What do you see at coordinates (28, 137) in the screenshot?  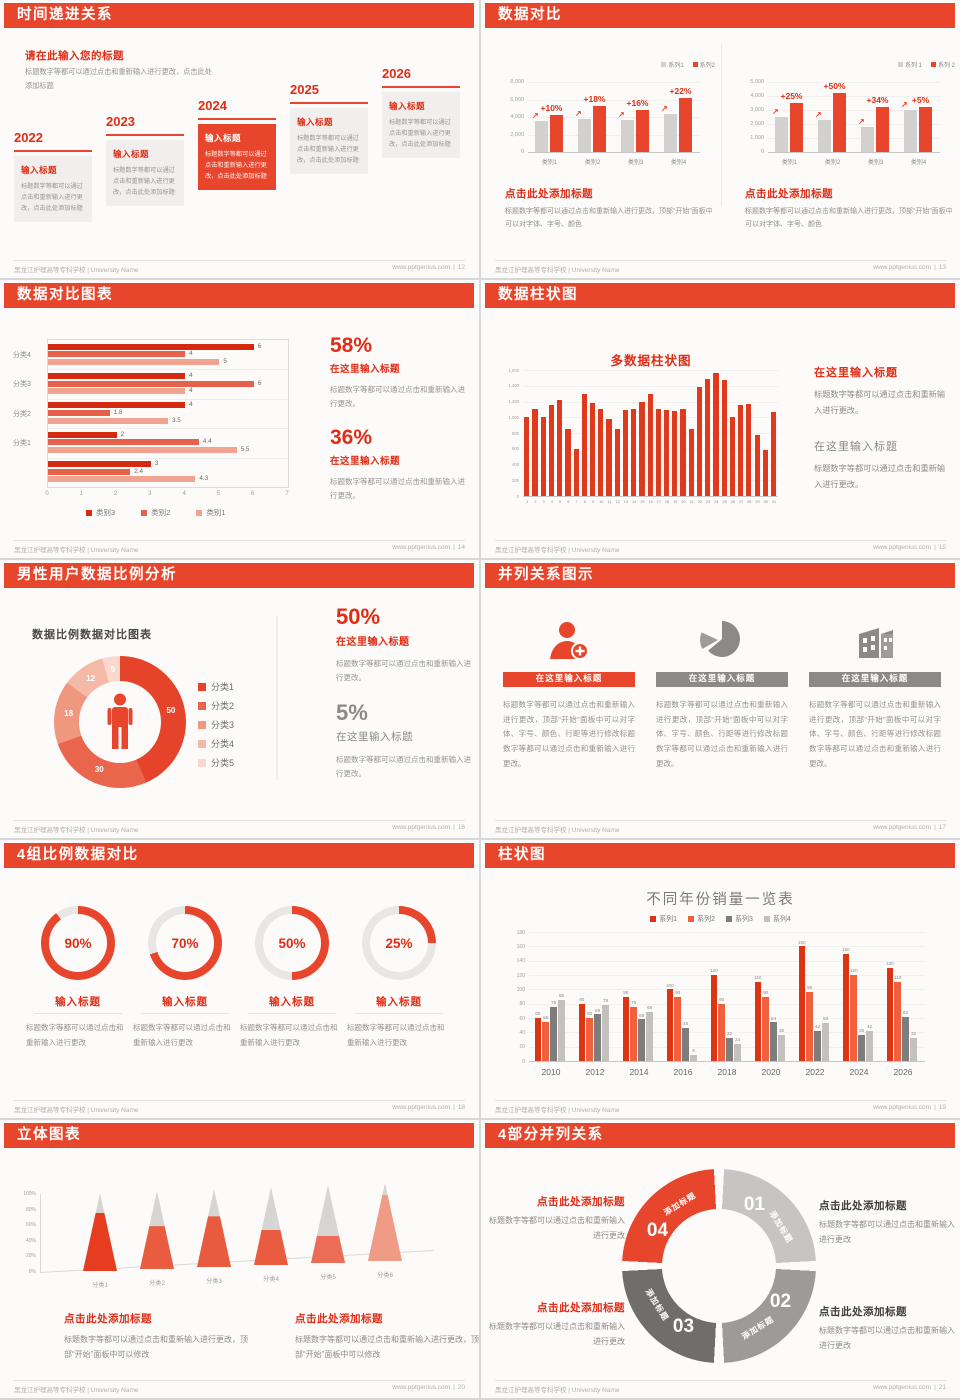 I see `step-year: 2022` at bounding box center [28, 137].